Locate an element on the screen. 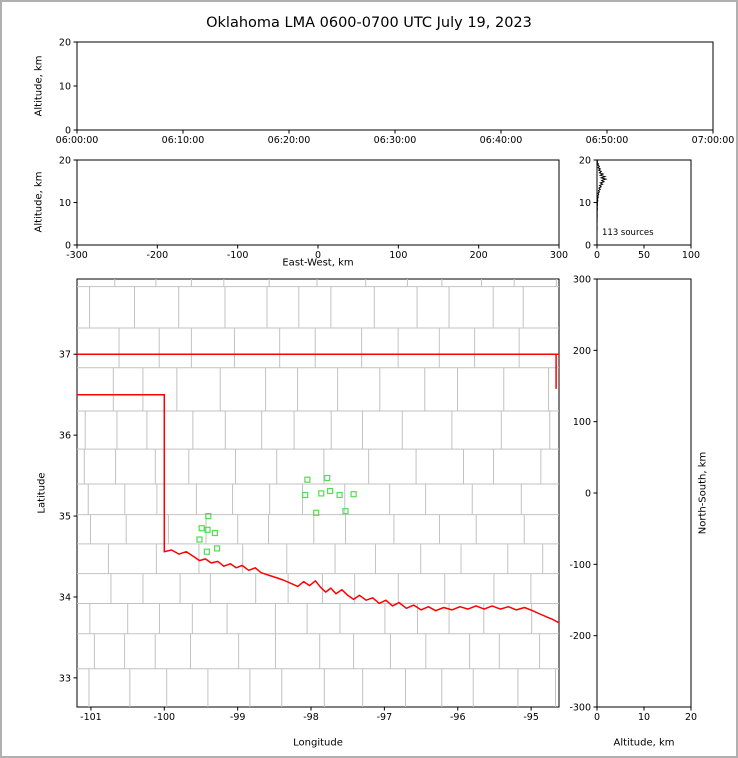  state-boundary-segment is located at coordinates (361, 586).